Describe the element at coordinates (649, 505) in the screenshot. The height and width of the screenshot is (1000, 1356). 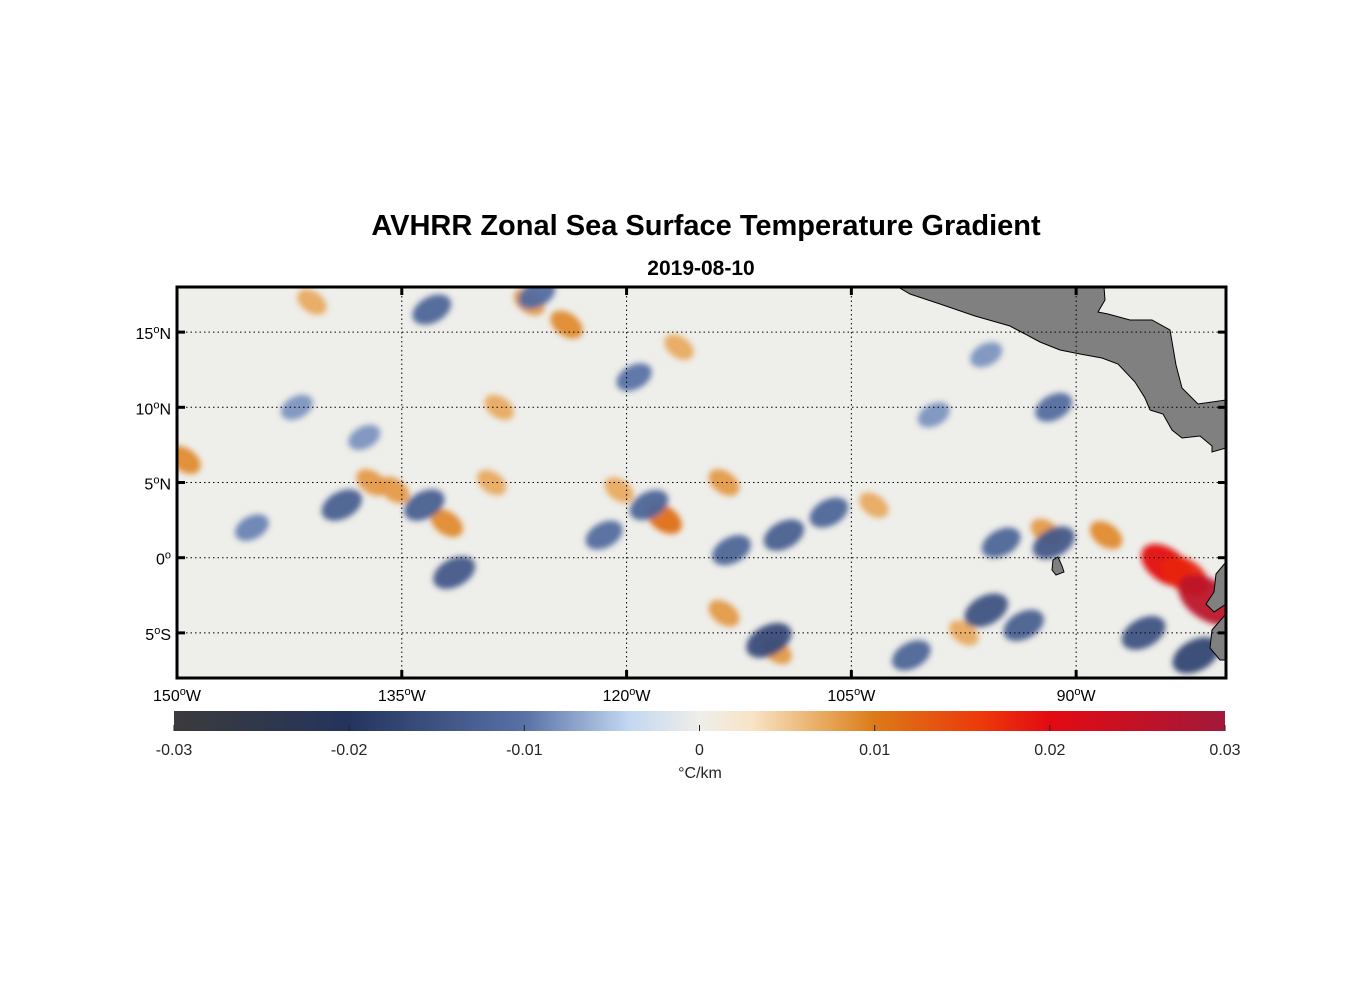
I see `field-feature-cold-band-118w` at that location.